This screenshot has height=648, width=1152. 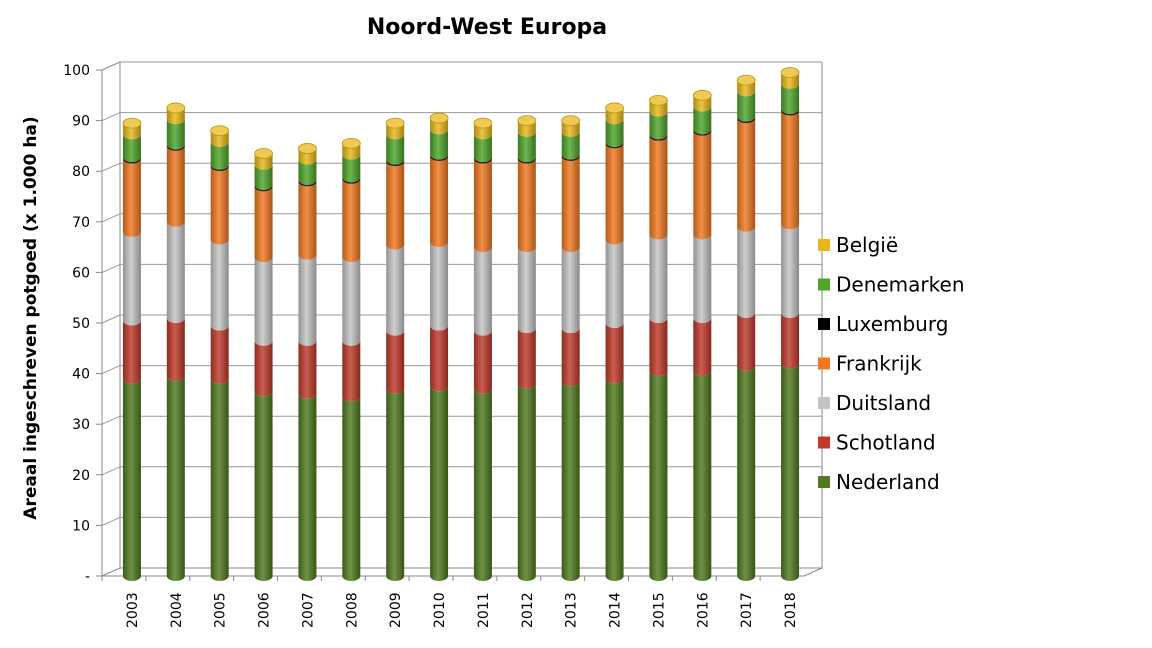 What do you see at coordinates (177, 610) in the screenshot?
I see `x-tick-label: 2004` at bounding box center [177, 610].